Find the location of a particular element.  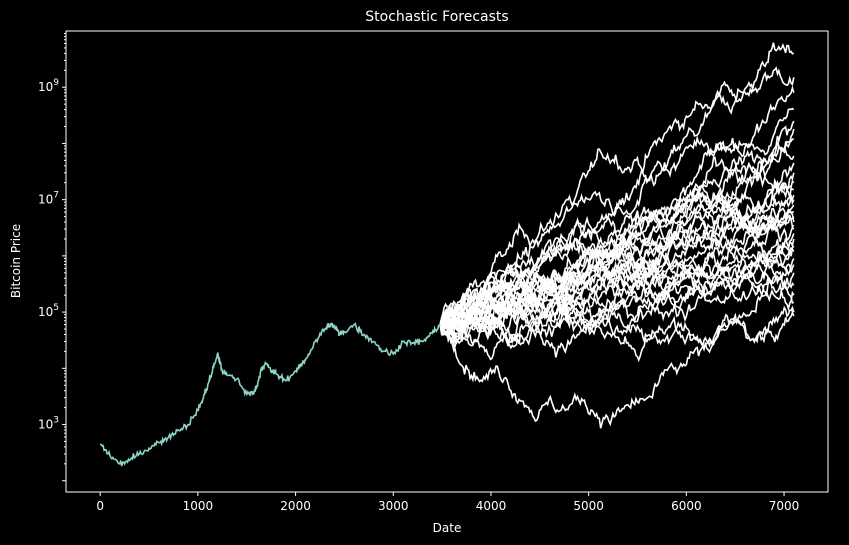

history-line is located at coordinates (270, 394).